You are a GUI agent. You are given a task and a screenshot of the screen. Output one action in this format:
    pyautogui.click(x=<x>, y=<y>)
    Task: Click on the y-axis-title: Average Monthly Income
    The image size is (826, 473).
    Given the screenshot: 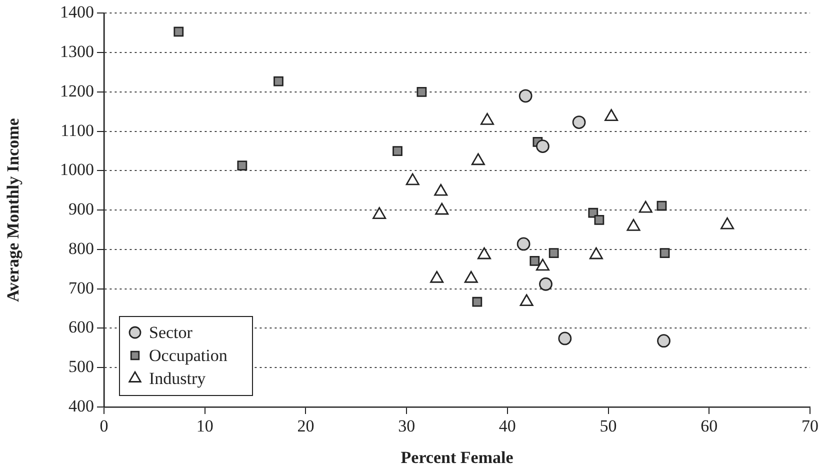 What is the action you would take?
    pyautogui.click(x=13, y=210)
    